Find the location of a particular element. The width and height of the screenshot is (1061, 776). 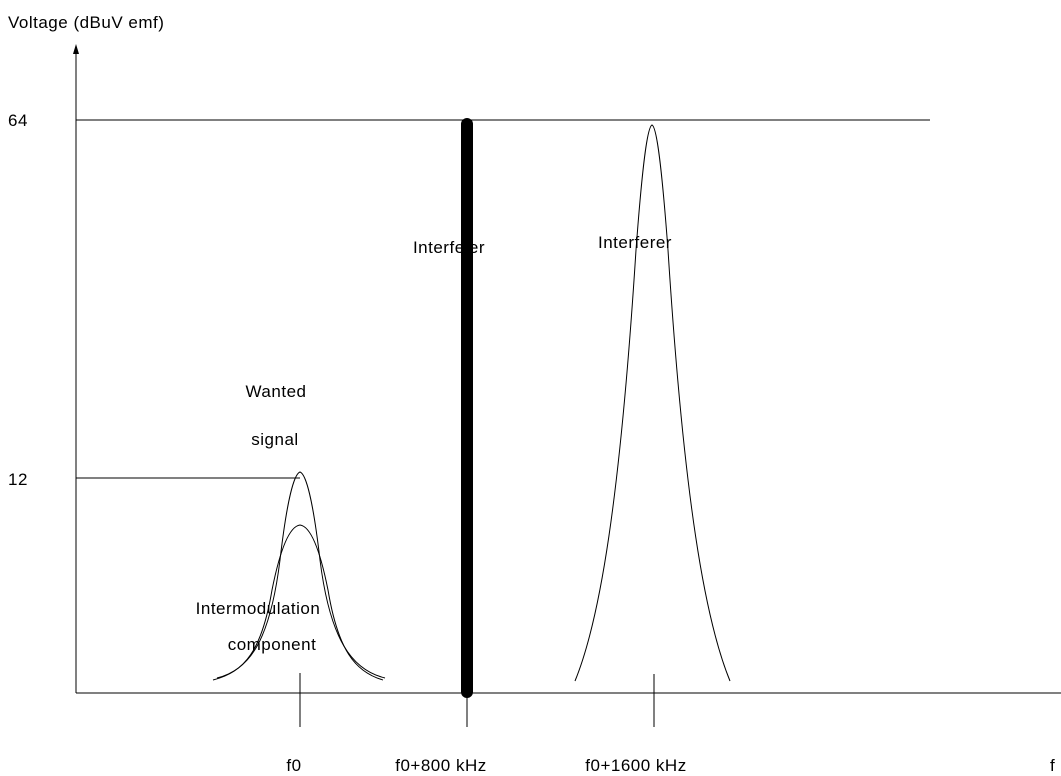

freq-label-f0-800: f0+800 kHz is located at coordinates (440, 765).